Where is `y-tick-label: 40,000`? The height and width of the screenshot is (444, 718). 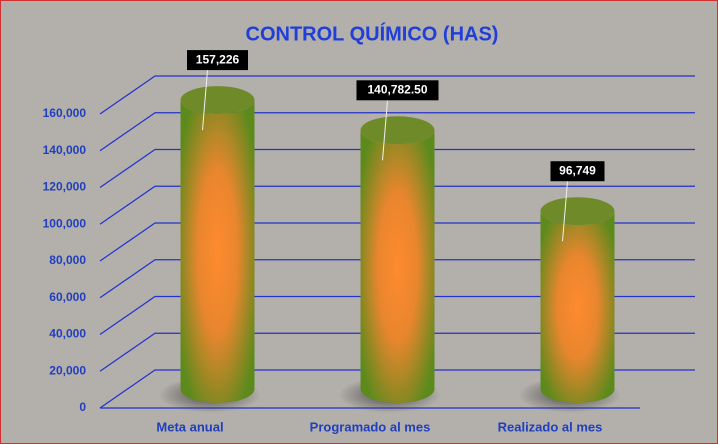 y-tick-label: 40,000 is located at coordinates (67, 334).